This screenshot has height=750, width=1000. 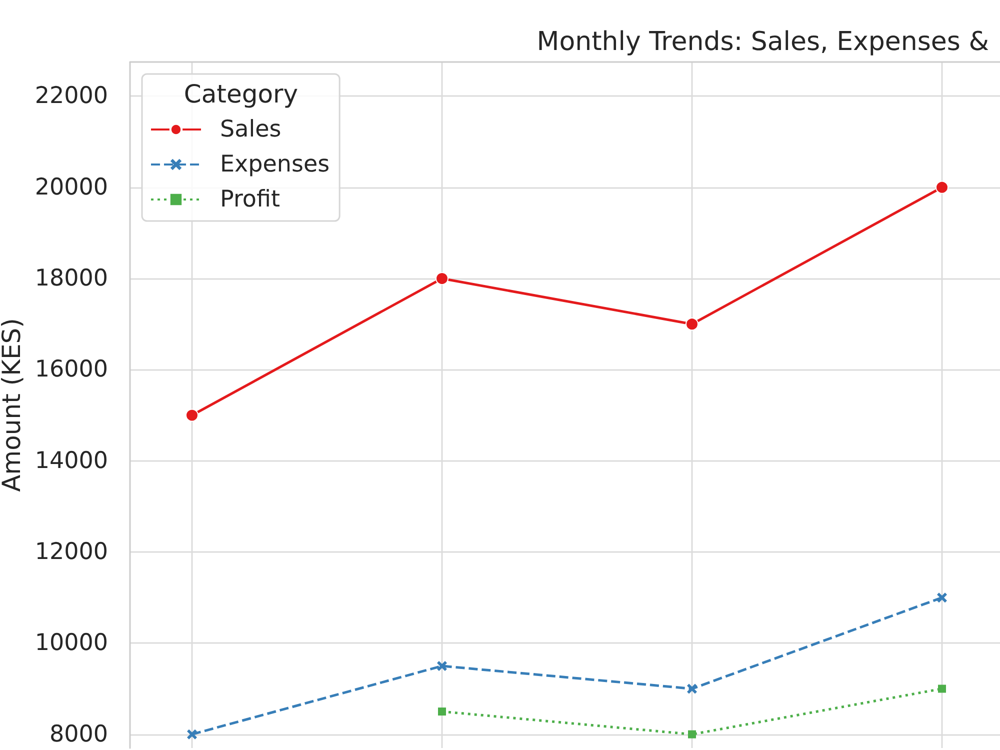 I want to click on y-tick-label: 14000, so click(x=71, y=461).